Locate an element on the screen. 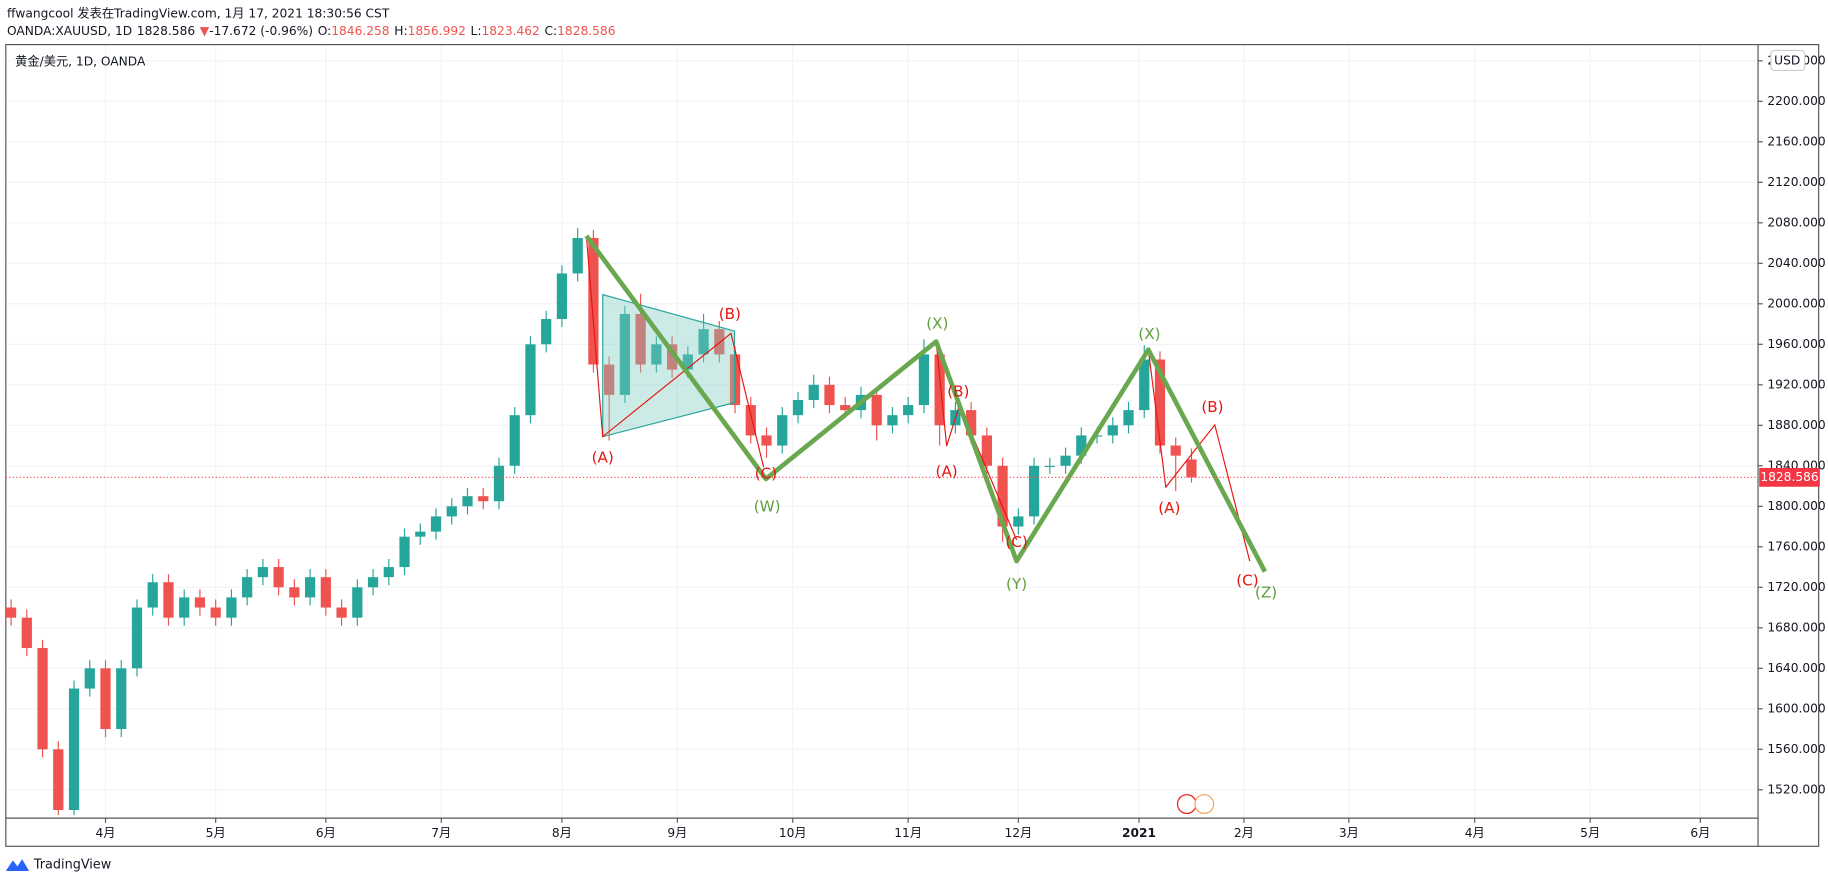  x-tick-label: 10月 is located at coordinates (793, 833).